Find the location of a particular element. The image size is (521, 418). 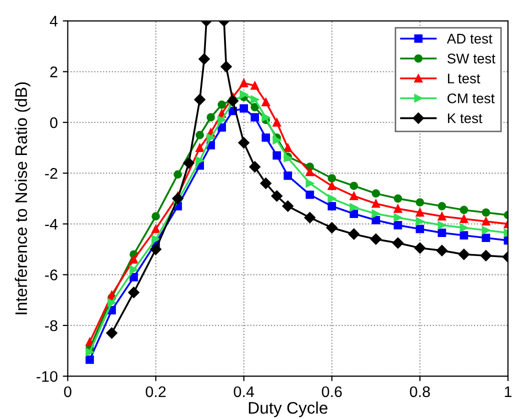

y-tick-label: -4 is located at coordinates (51, 224).